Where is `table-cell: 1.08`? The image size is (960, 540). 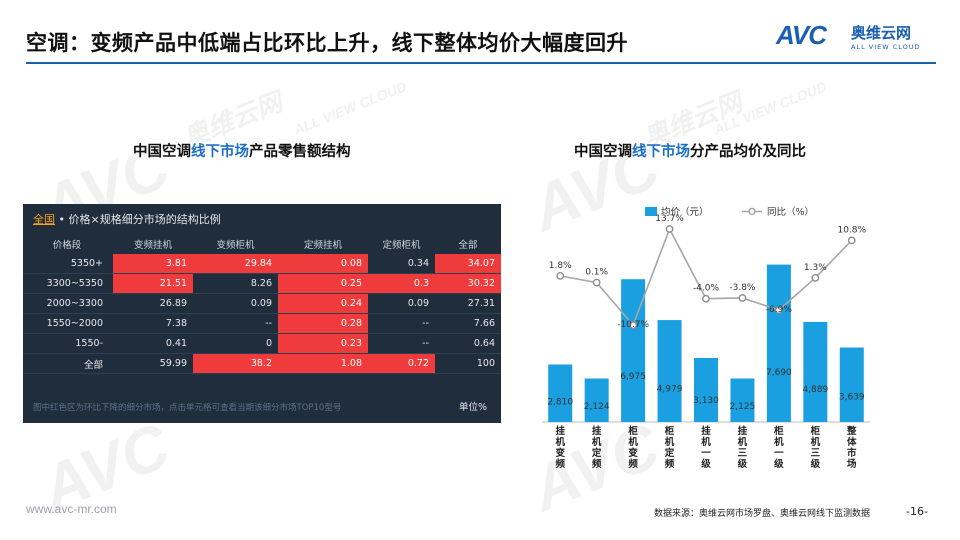
table-cell: 1.08 is located at coordinates (323, 363).